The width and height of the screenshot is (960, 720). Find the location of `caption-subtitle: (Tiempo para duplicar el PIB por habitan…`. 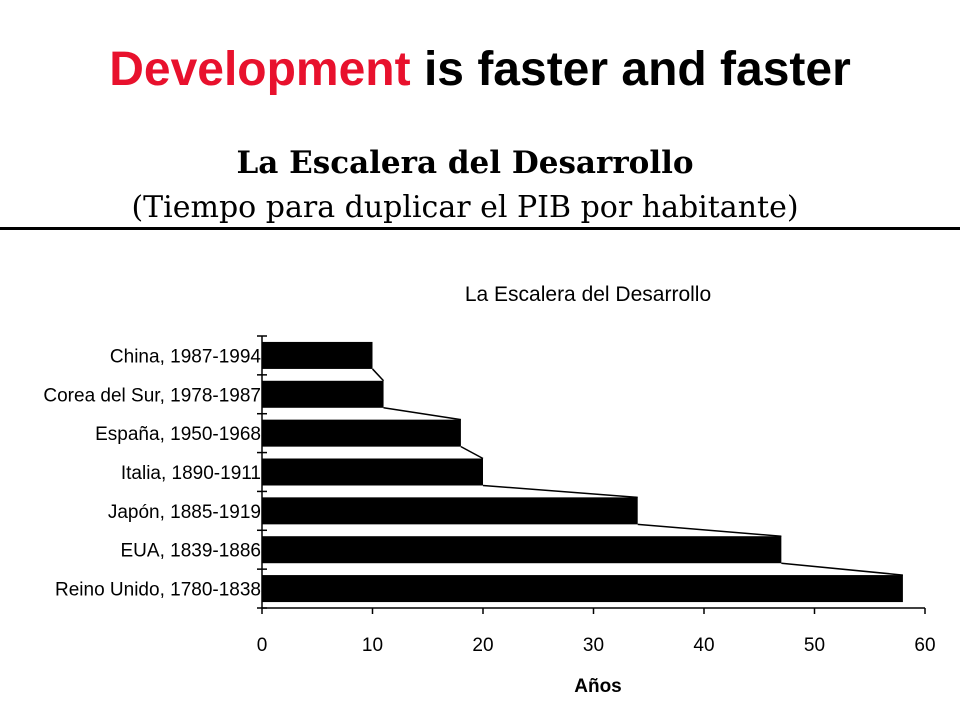

caption-subtitle: (Tiempo para duplicar el PIB por habitan… is located at coordinates (465, 207).